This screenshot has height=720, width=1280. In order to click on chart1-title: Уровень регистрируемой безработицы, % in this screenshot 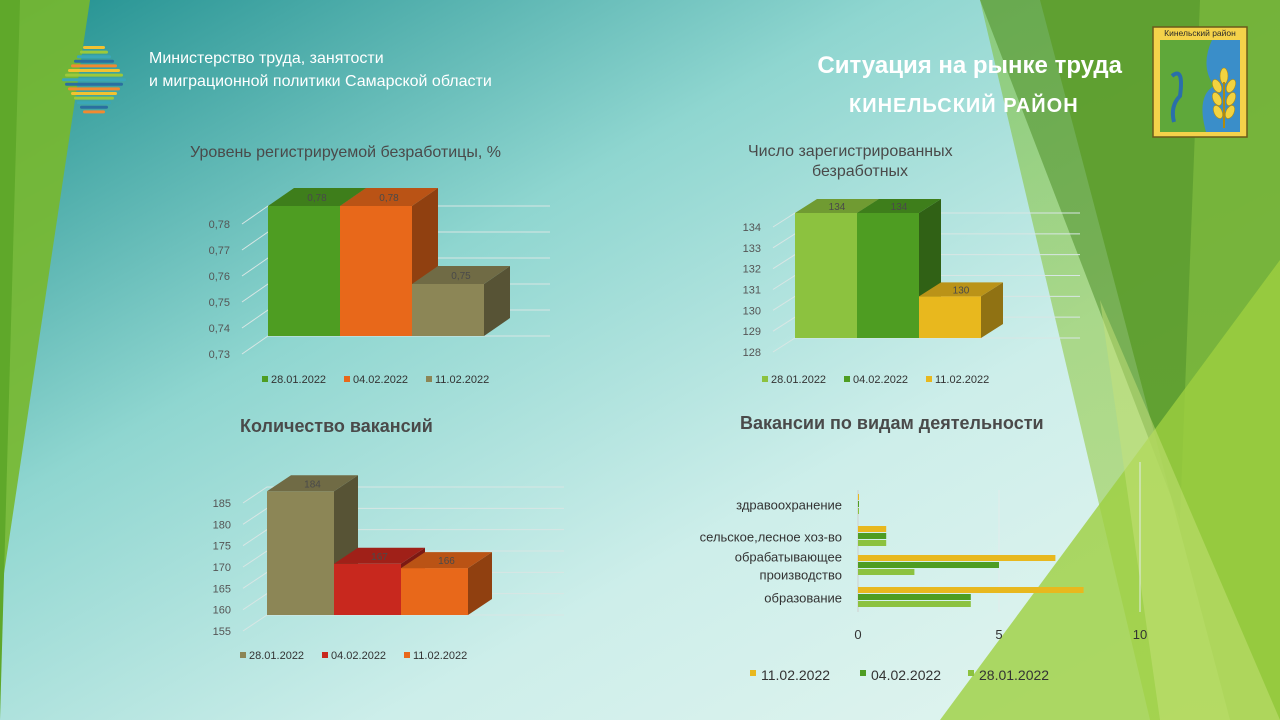, I will do `click(345, 152)`.